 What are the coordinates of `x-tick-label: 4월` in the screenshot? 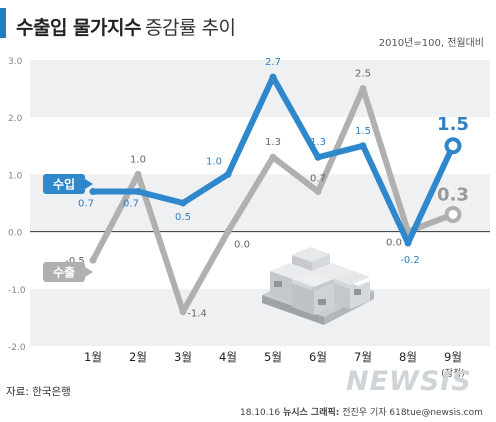 It's located at (228, 357).